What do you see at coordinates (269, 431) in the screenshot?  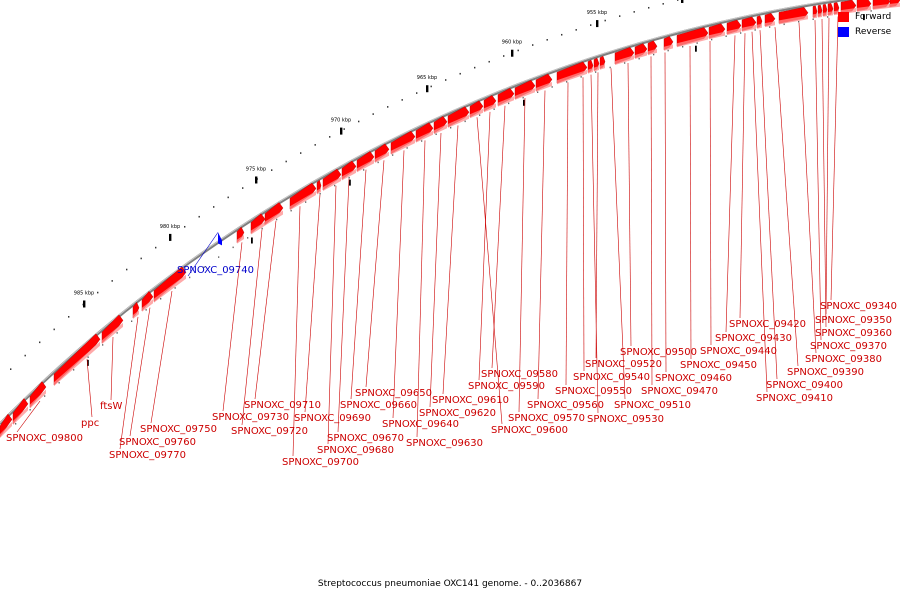 I see `gene-label: SPNOXC_09720` at bounding box center [269, 431].